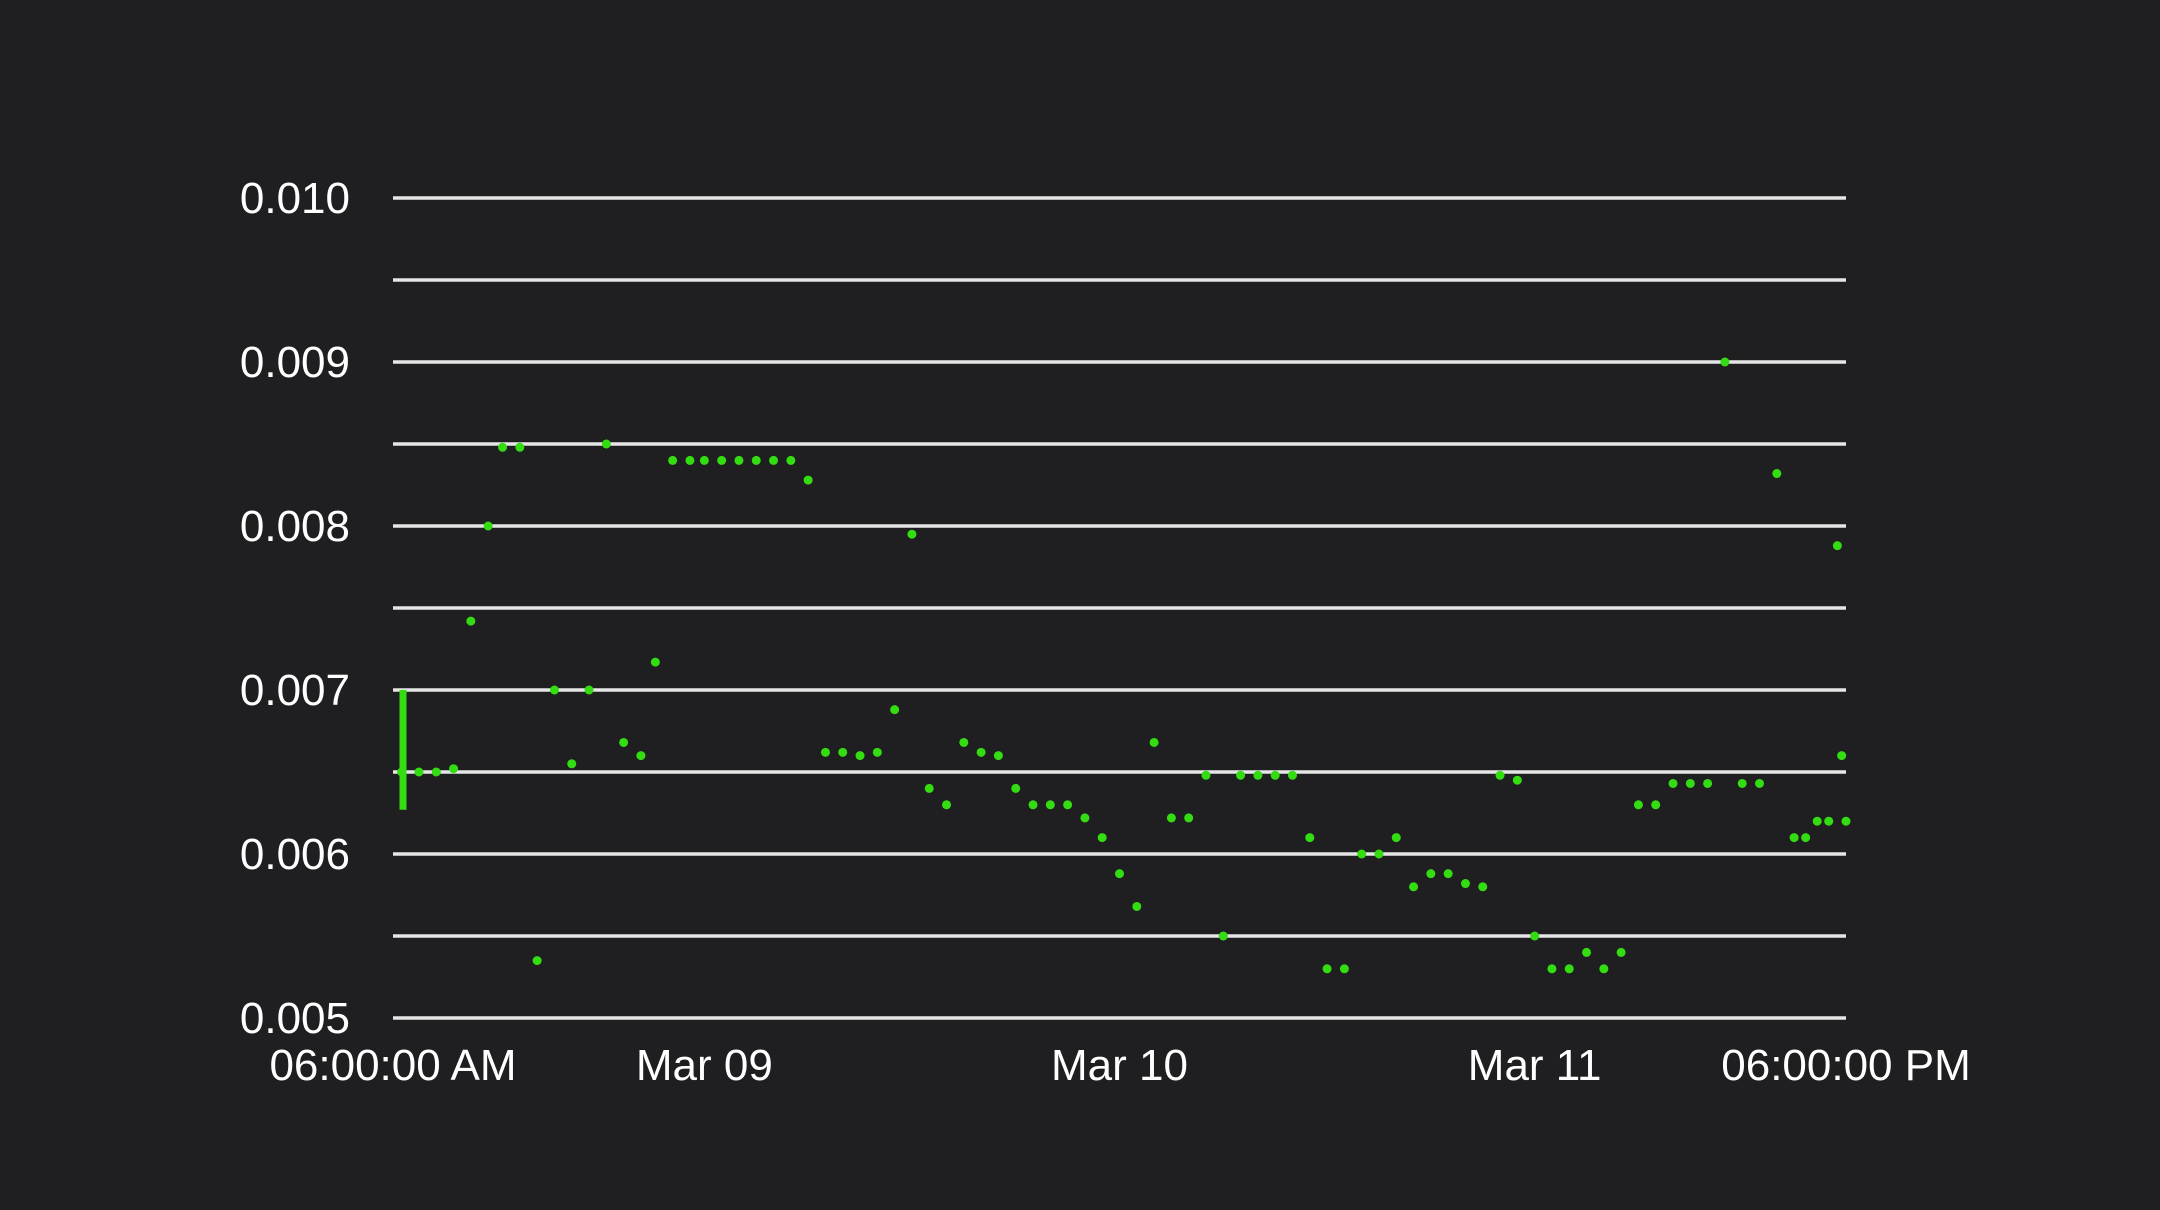 This screenshot has width=2160, height=1210. Describe the element at coordinates (1846, 1065) in the screenshot. I see `x-tick-label: 06:00:00 PM` at that location.